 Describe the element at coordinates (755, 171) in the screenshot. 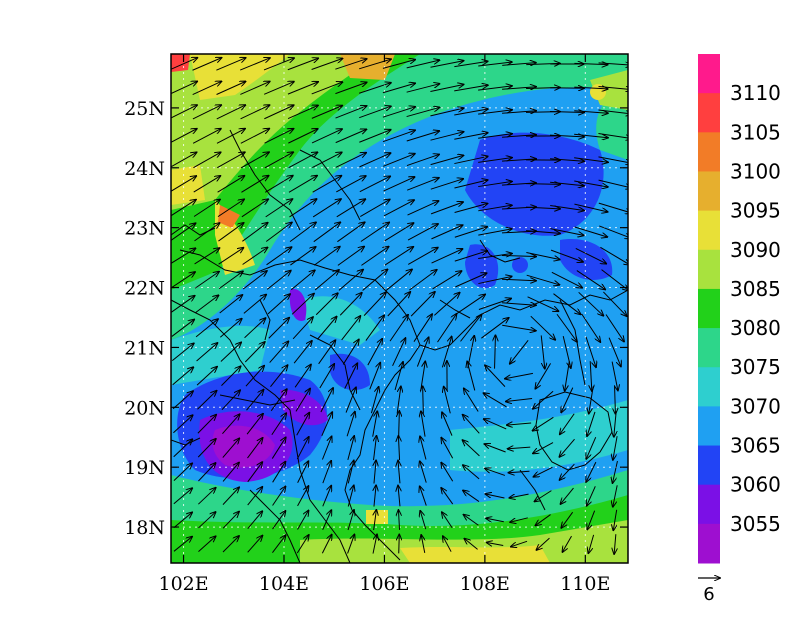

I see `colorbar-label: 3100` at that location.